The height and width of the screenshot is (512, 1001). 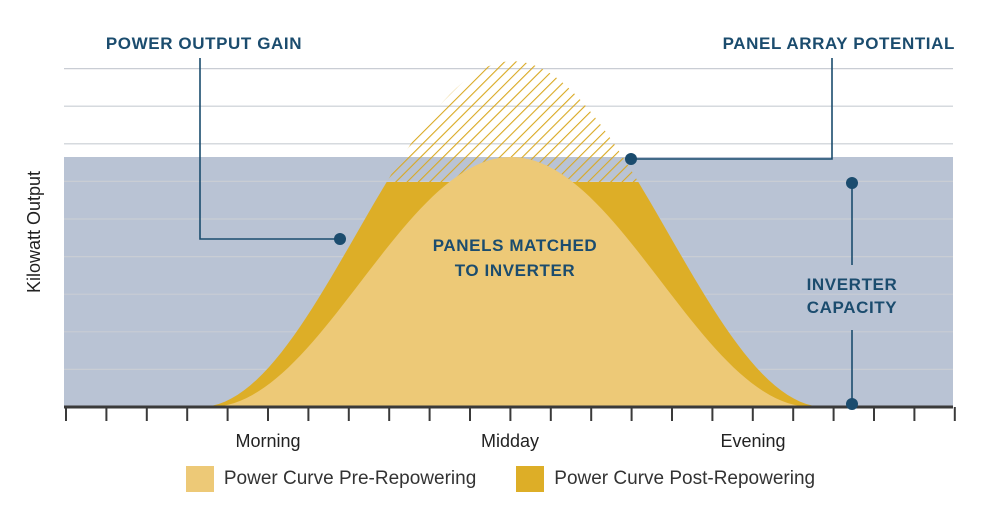 I want to click on power-output-gain-leader, so click(x=269, y=149).